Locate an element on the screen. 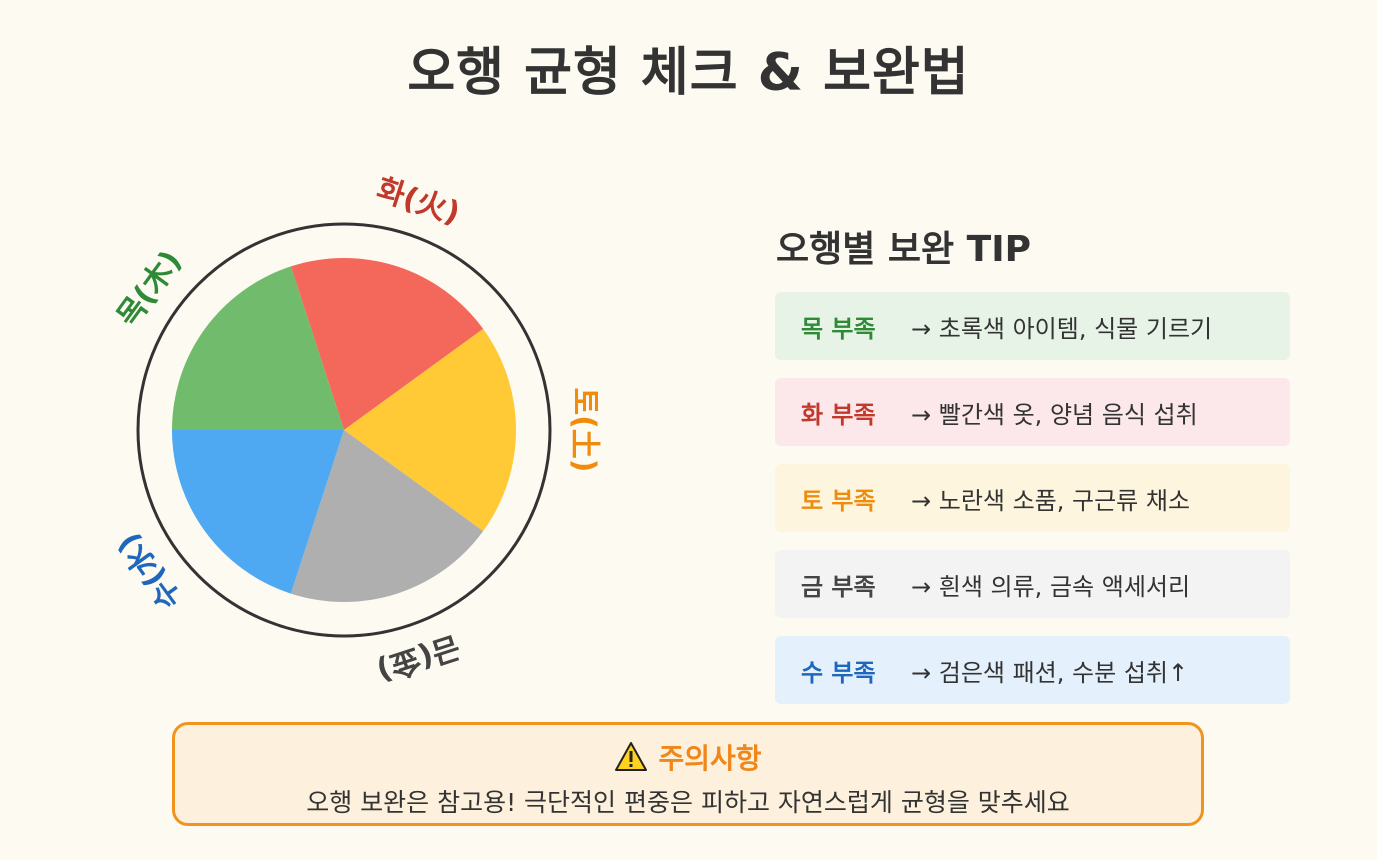  tip-key: 화 부족 is located at coordinates (838, 414).